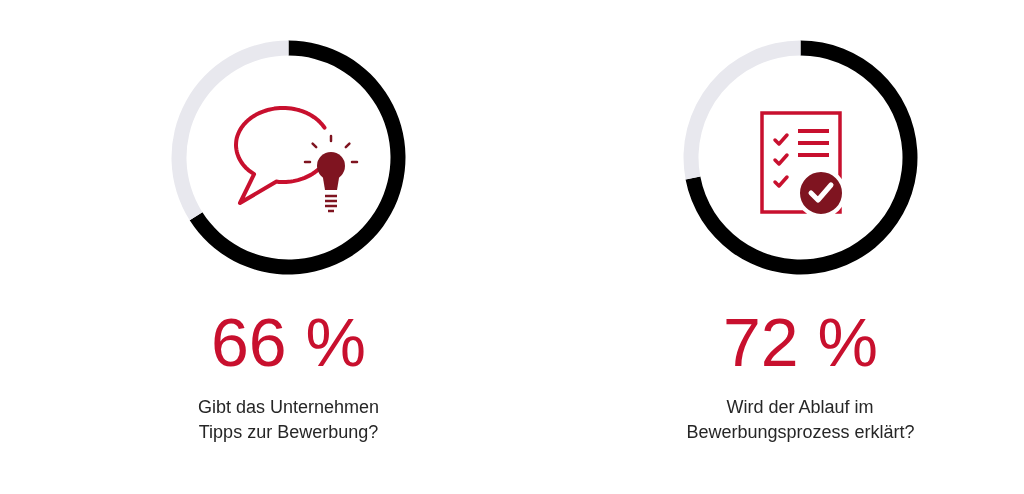  I want to click on data-label: 66 %, so click(288, 341).